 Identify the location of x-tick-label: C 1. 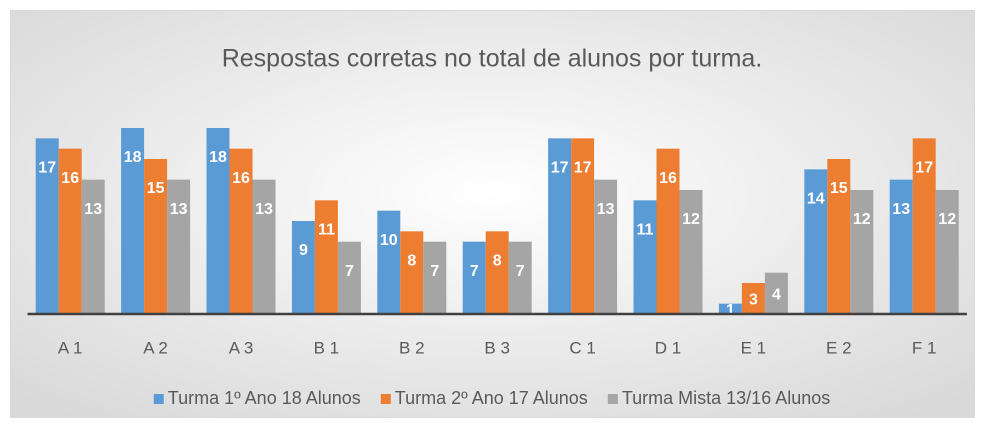
(582, 347).